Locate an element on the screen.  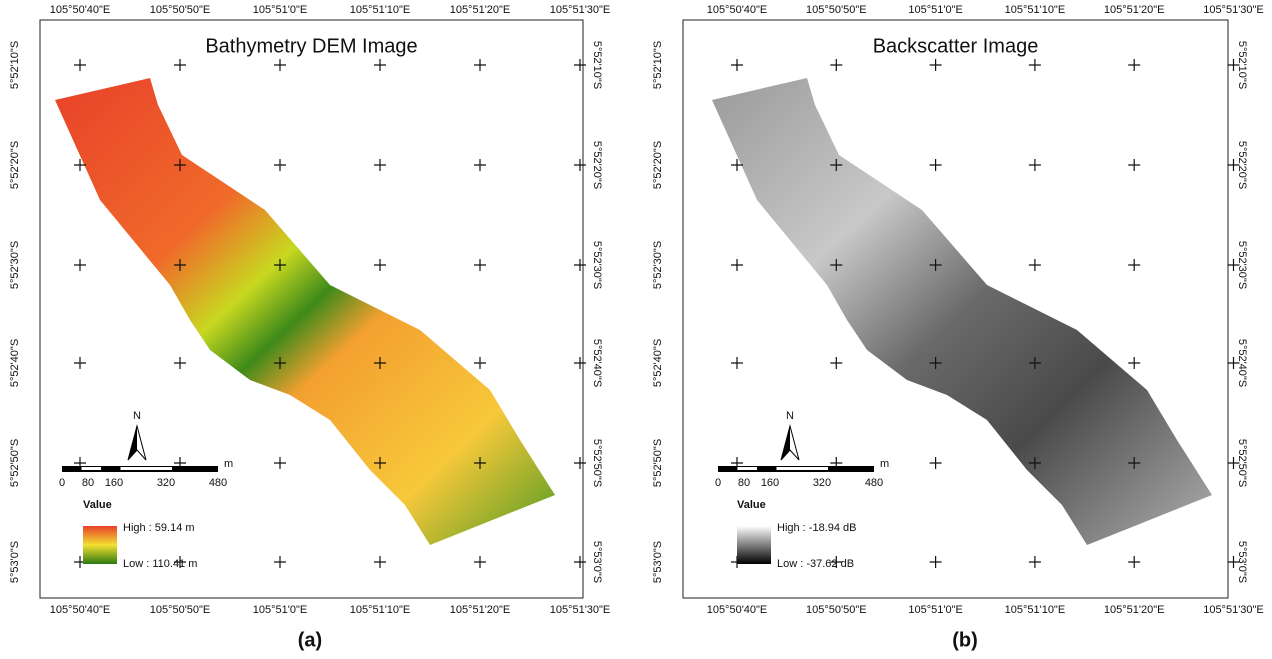
panel-caption: (a) is located at coordinates (310, 640).